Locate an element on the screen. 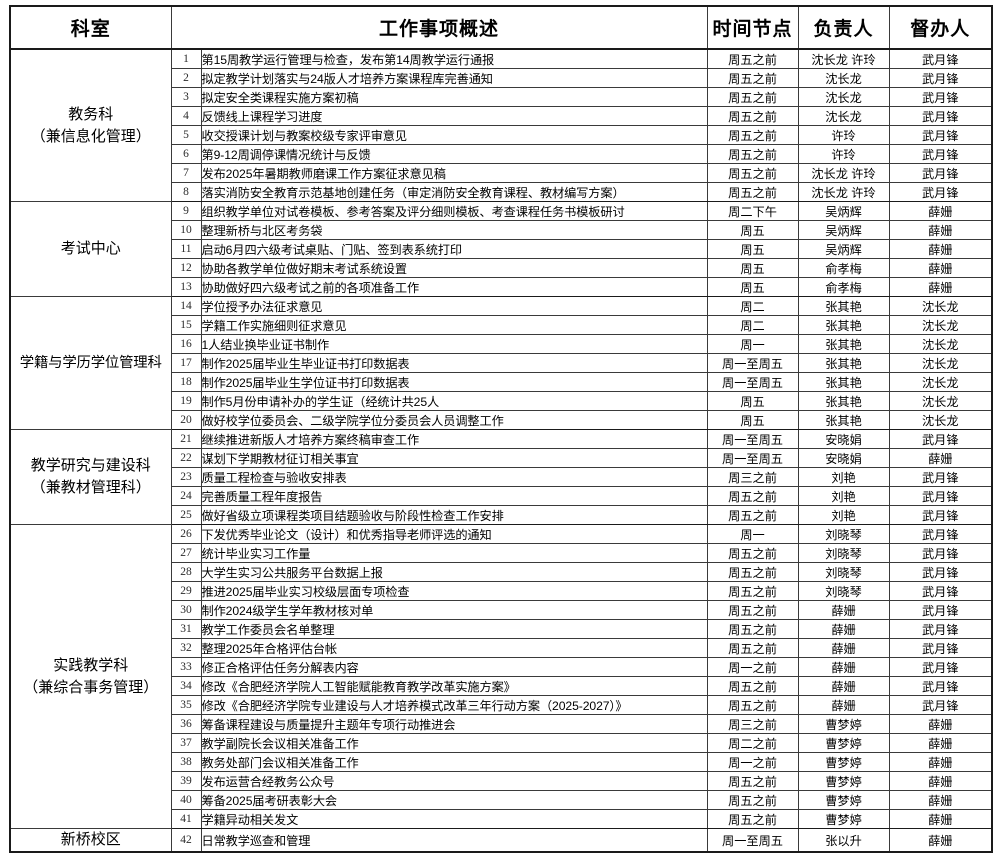  table-row: 34 修改《合肥经济学院人工智能赋能教育教学改革实施方案》 周五之前 薛姗 武月锋 is located at coordinates (501, 686).